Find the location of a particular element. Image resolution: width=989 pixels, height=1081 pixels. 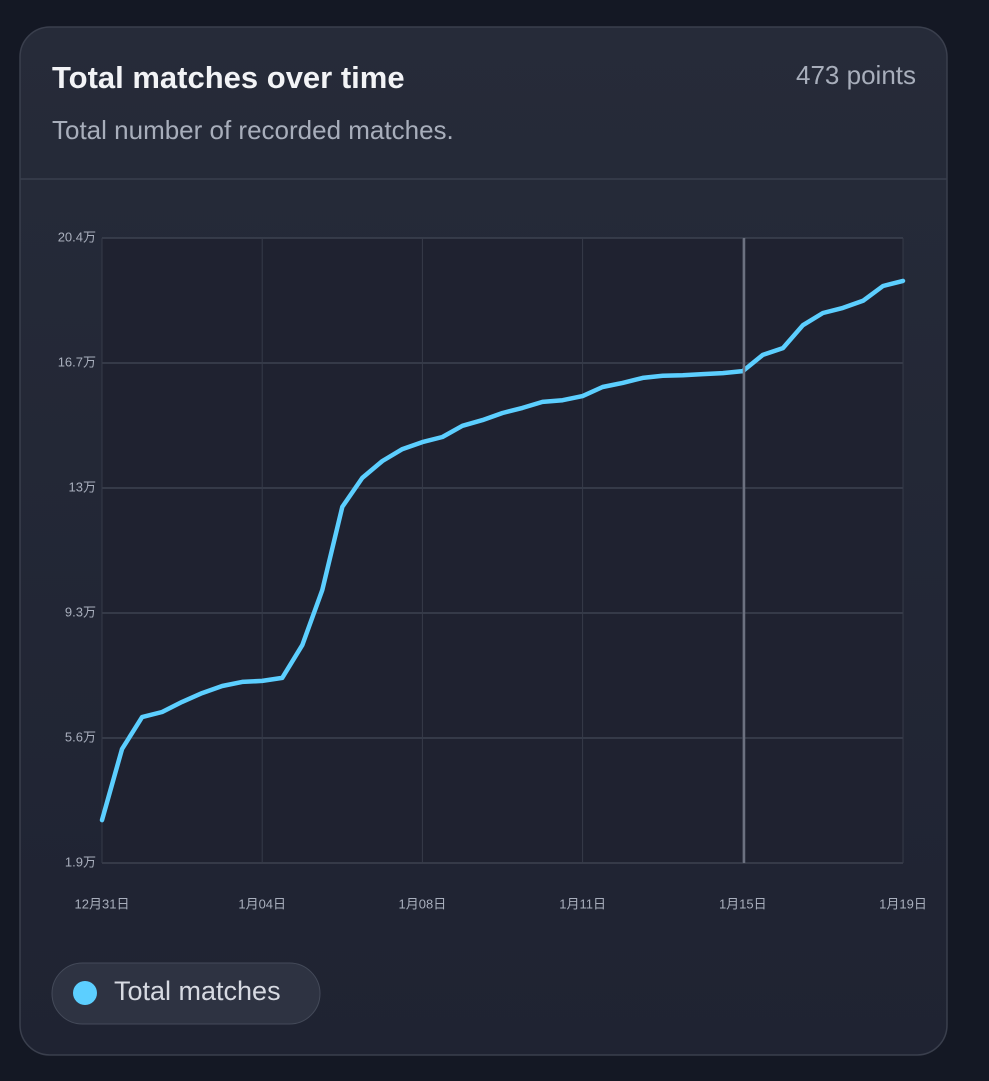

x-tick-label: 1月04日 is located at coordinates (262, 903).